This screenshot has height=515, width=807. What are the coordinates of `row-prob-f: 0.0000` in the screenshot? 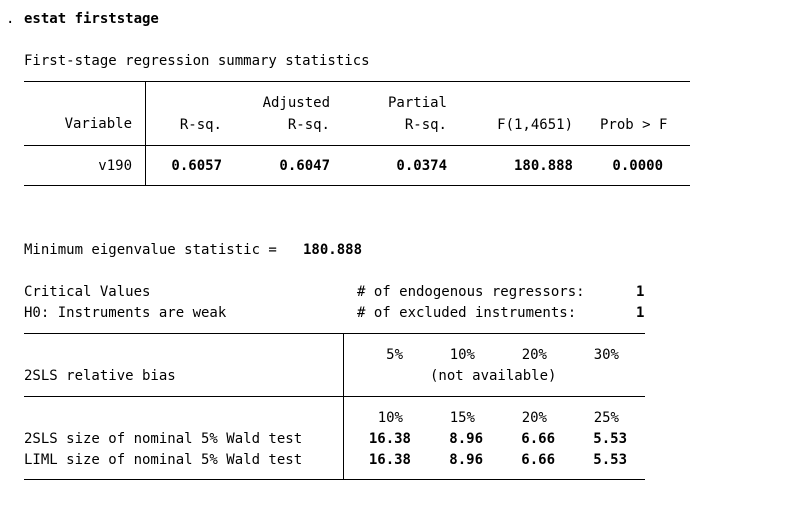 It's located at (637, 166).